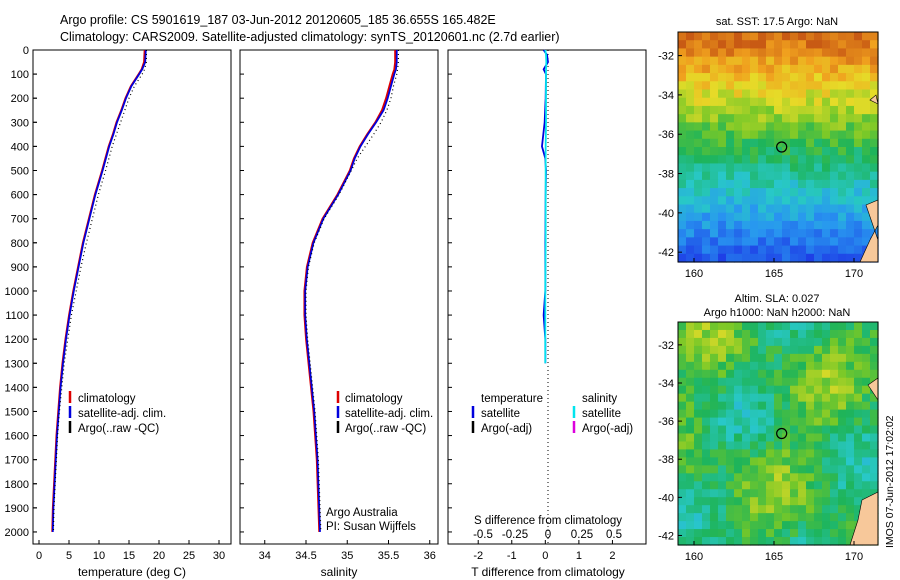  What do you see at coordinates (20, 99) in the screenshot?
I see `depth-tick-label: 200` at bounding box center [20, 99].